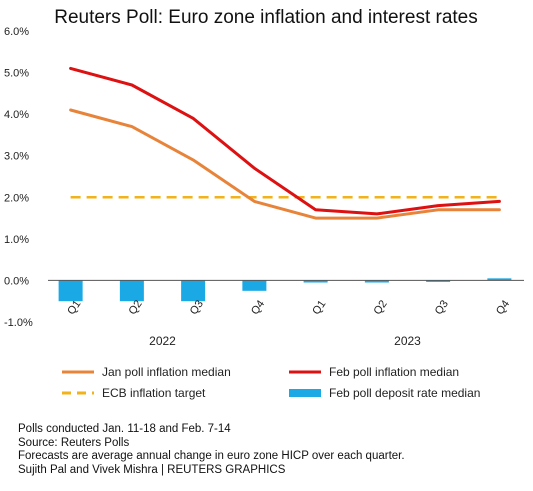 Image resolution: width=533 pixels, height=491 pixels. What do you see at coordinates (124, 429) in the screenshot?
I see `footnote-polls: Polls conducted Jan. 11-18 and Feb. 7-14` at bounding box center [124, 429].